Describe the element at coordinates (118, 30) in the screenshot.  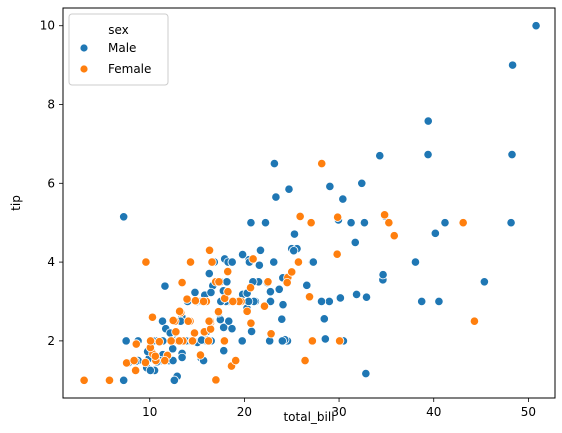
I see `legend-title: sex` at that location.